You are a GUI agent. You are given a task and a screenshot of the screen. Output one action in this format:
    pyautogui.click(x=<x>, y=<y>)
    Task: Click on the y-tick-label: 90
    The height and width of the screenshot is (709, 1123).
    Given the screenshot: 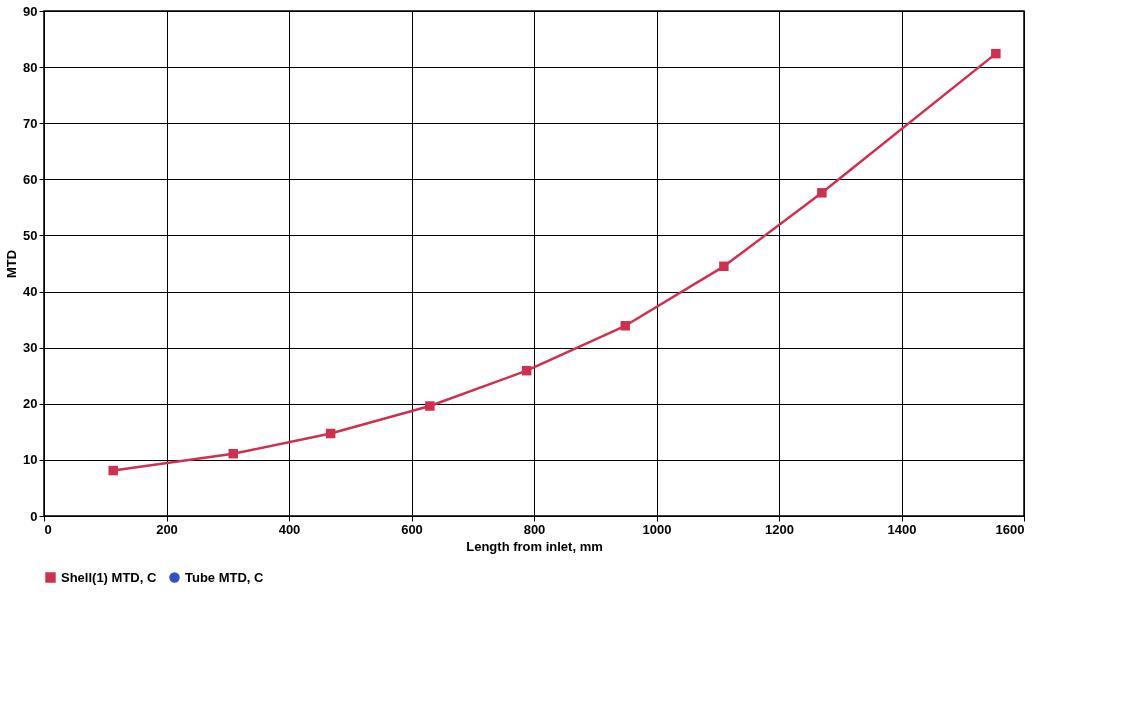 What is the action you would take?
    pyautogui.click(x=30, y=11)
    